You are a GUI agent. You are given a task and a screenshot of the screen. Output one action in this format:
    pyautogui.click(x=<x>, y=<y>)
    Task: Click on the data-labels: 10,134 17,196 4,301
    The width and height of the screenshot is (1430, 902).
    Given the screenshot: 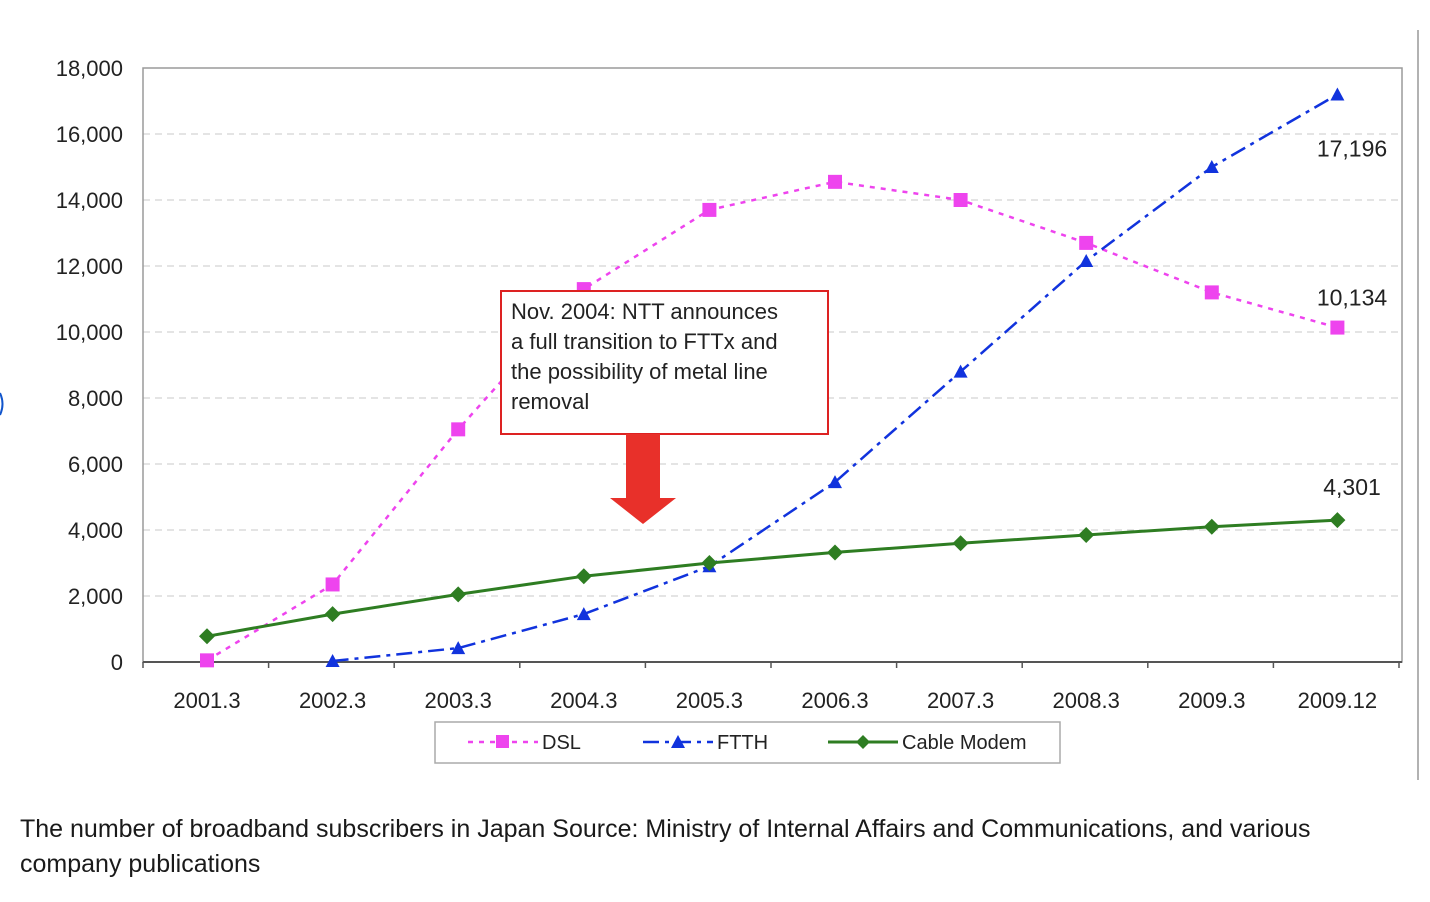 What is the action you would take?
    pyautogui.click(x=1352, y=318)
    